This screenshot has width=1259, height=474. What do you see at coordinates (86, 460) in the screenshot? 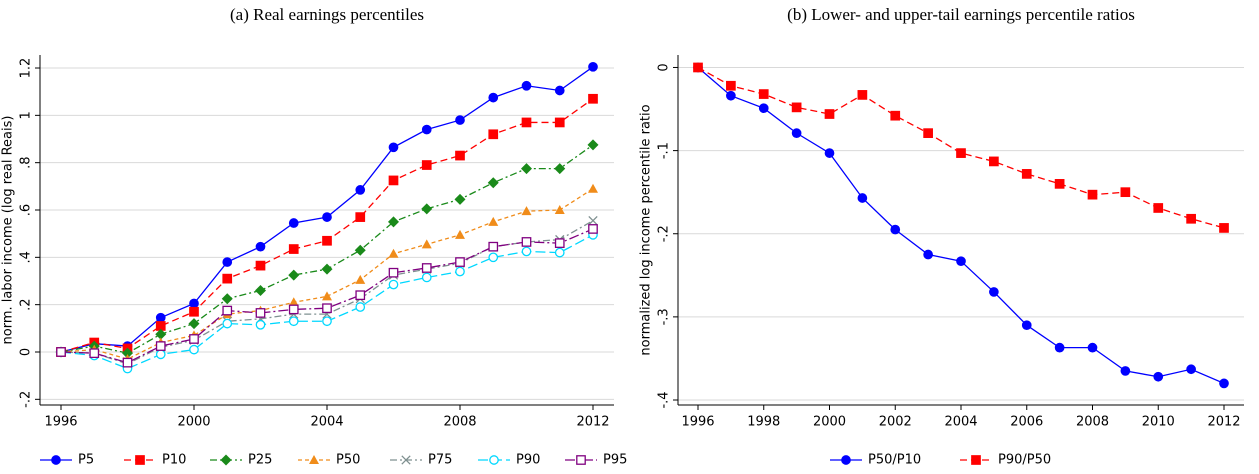
I see `legend-label: P5` at bounding box center [86, 460].